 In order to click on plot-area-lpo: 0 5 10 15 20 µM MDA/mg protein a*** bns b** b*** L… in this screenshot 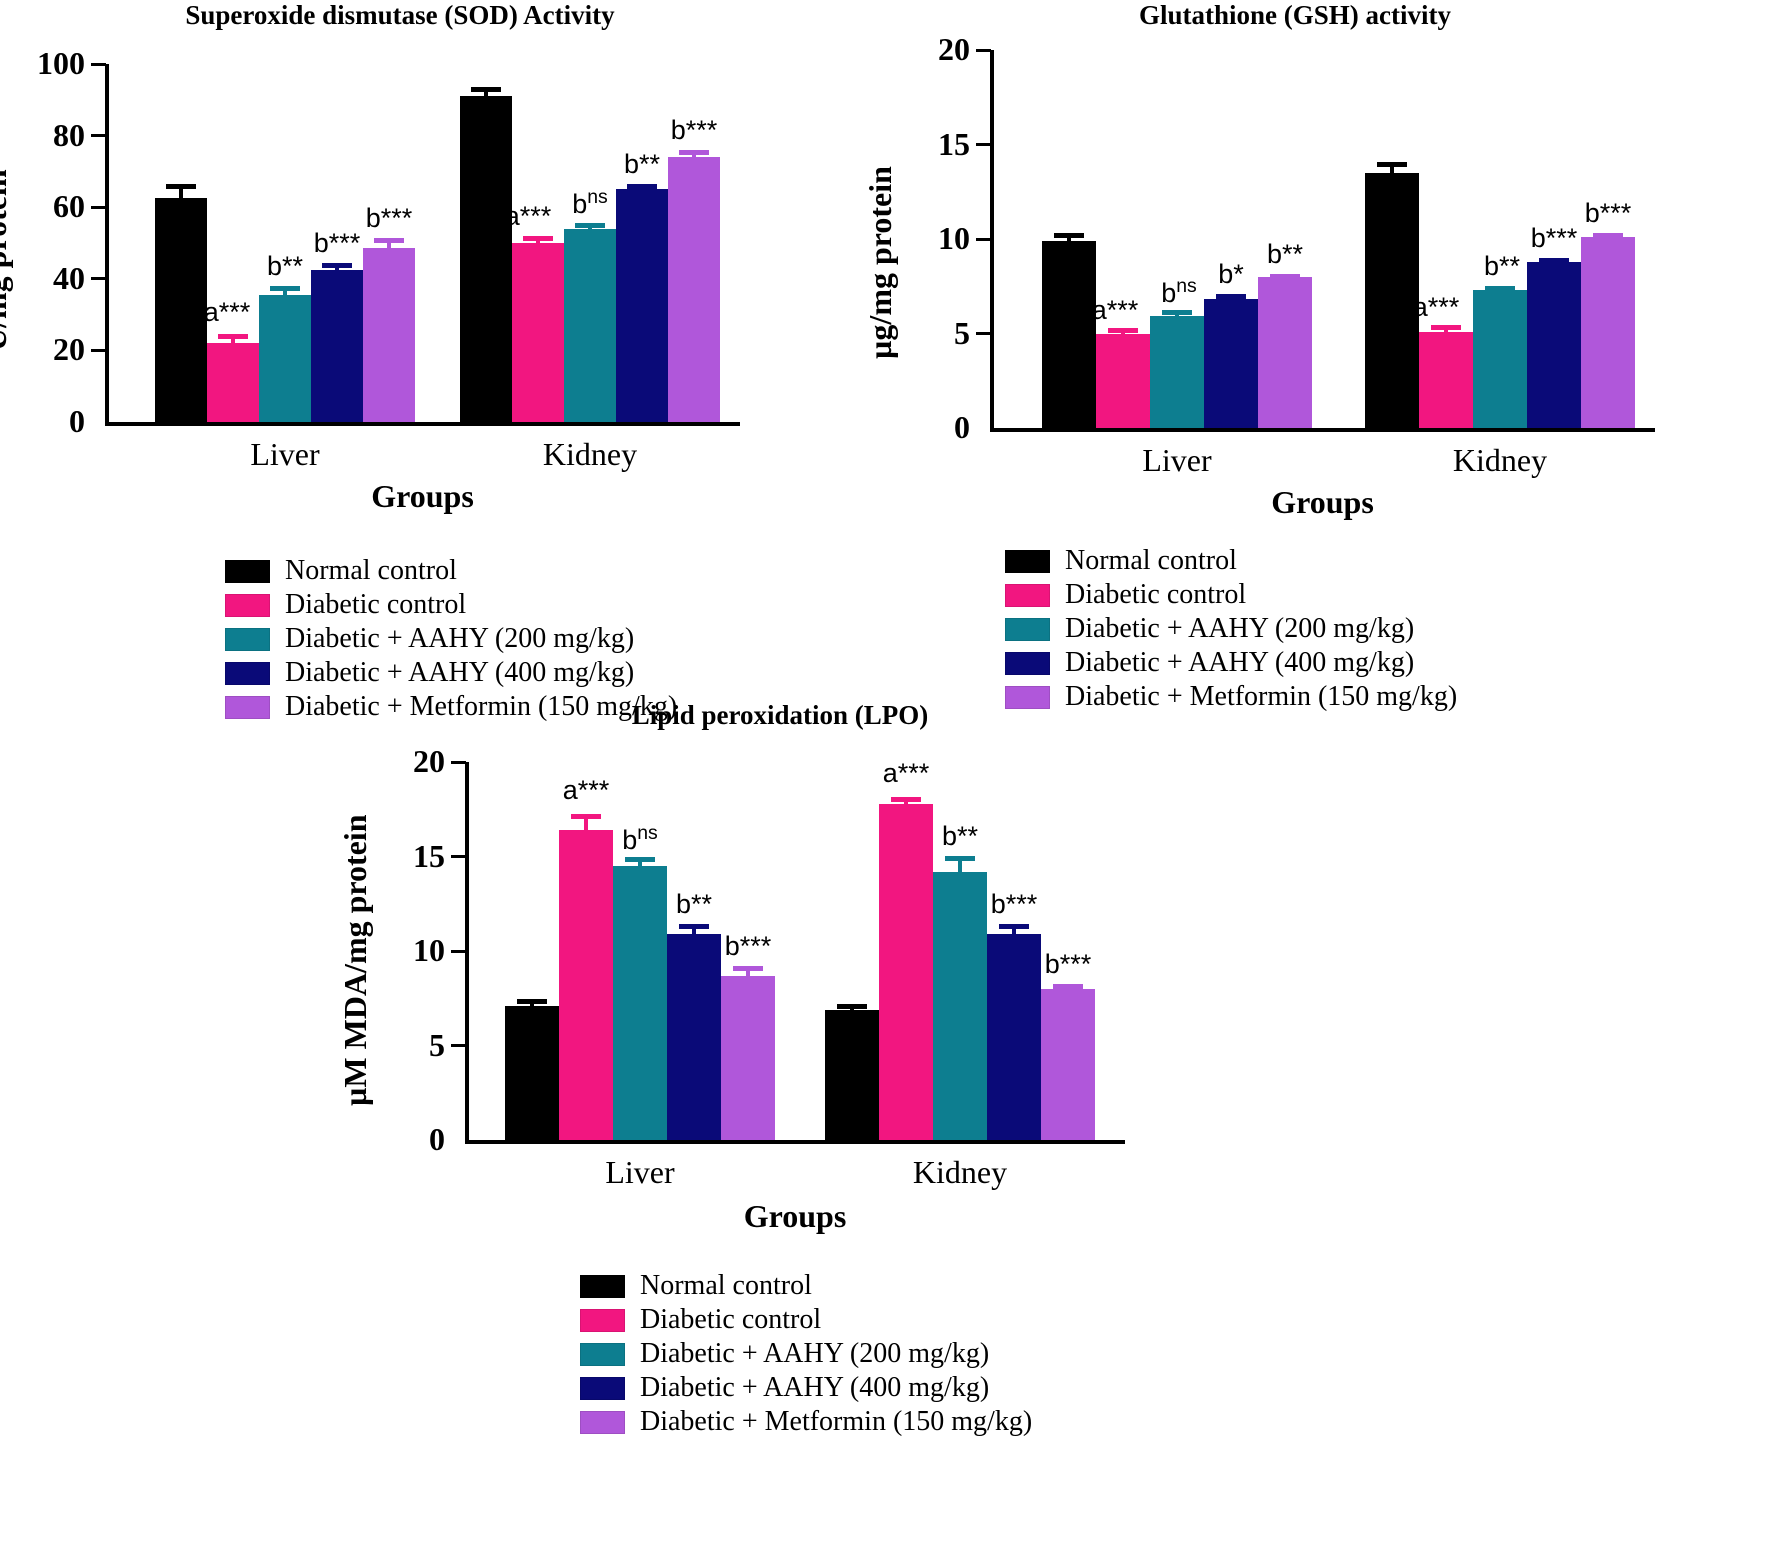, I will do `click(745, 988)`.